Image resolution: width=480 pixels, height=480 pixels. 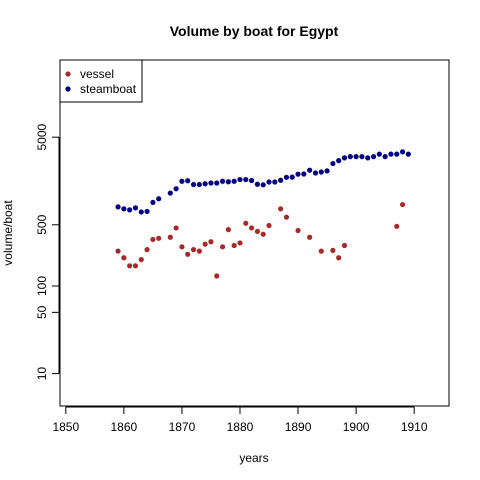 I want to click on series-vessel, so click(x=260, y=240).